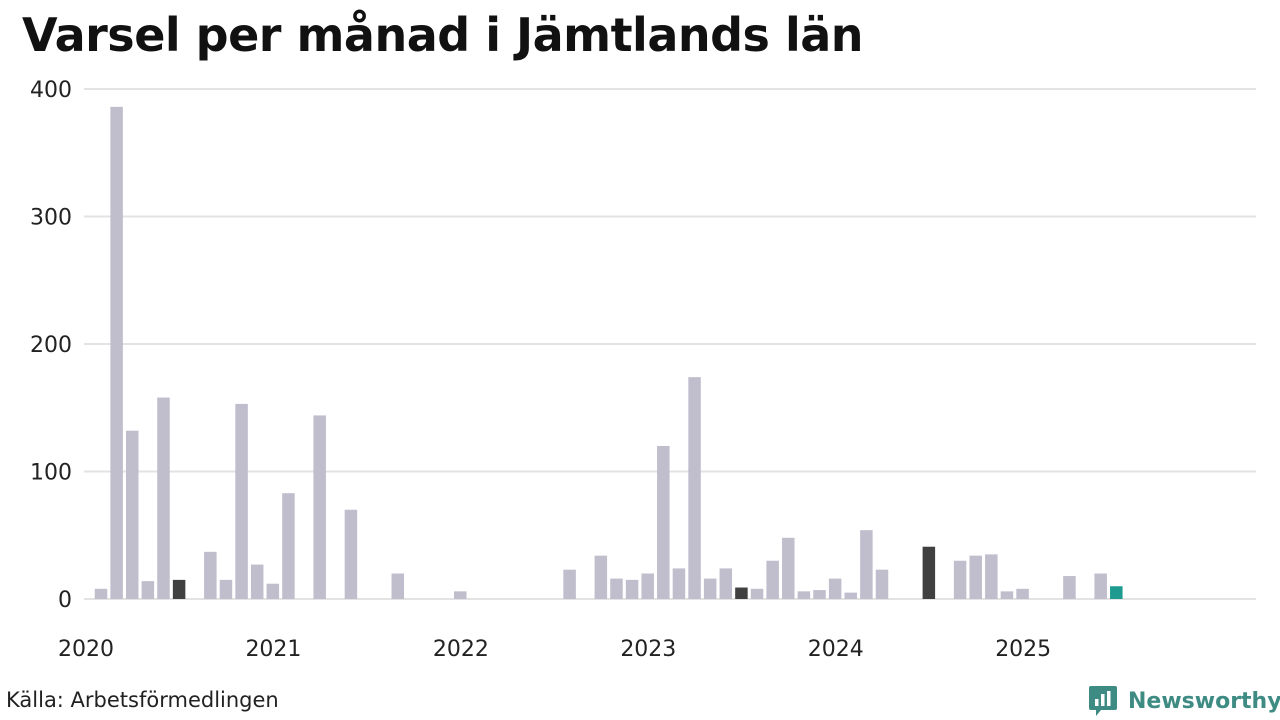 This screenshot has height=720, width=1280. Describe the element at coordinates (554, 649) in the screenshot. I see `x-axis-ticks: 2020 2021 2022 2023 2024 2025` at that location.